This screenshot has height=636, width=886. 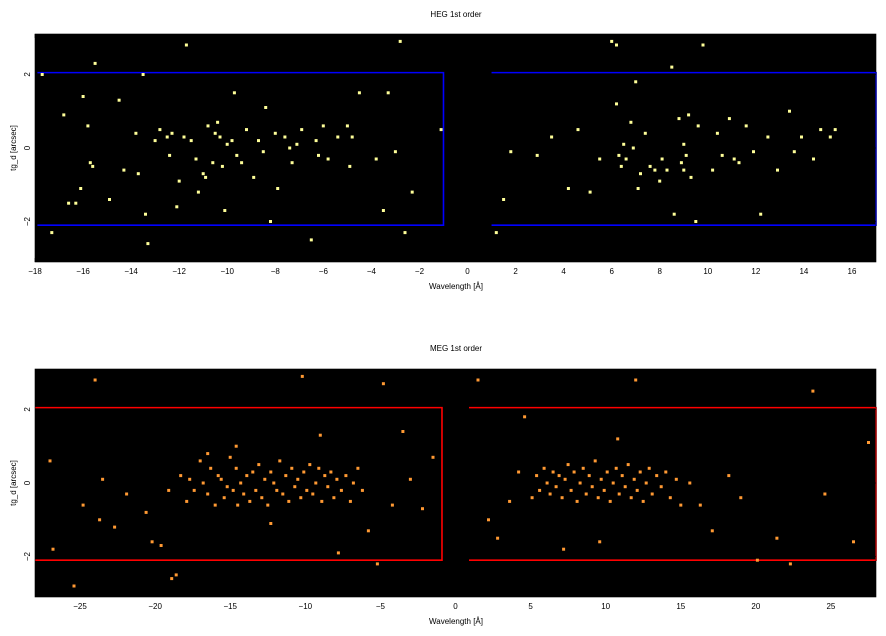 I want to click on meg-xtick-label: −10, so click(x=306, y=606).